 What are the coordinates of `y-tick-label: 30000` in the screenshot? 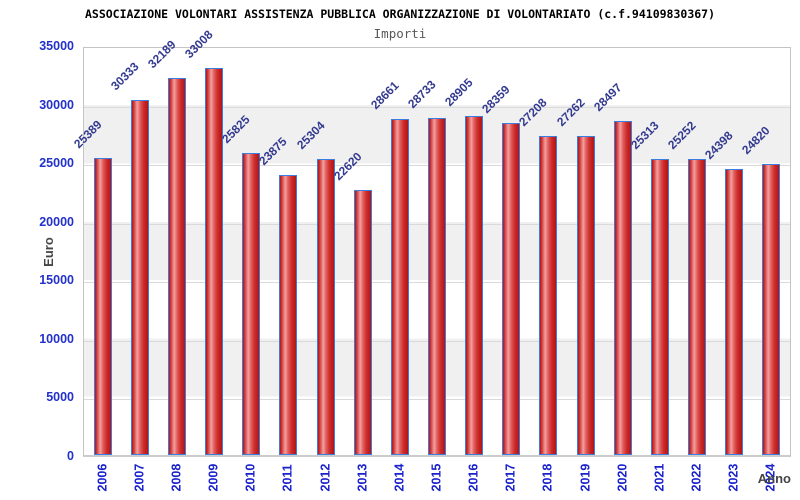 It's located at (56, 104).